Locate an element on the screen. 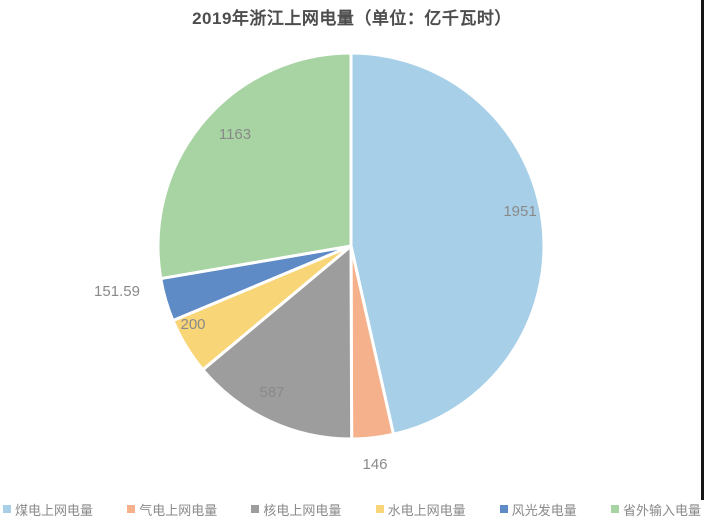 This screenshot has width=704, height=525. legend-label-gas: 气电上网电量 is located at coordinates (178, 510).